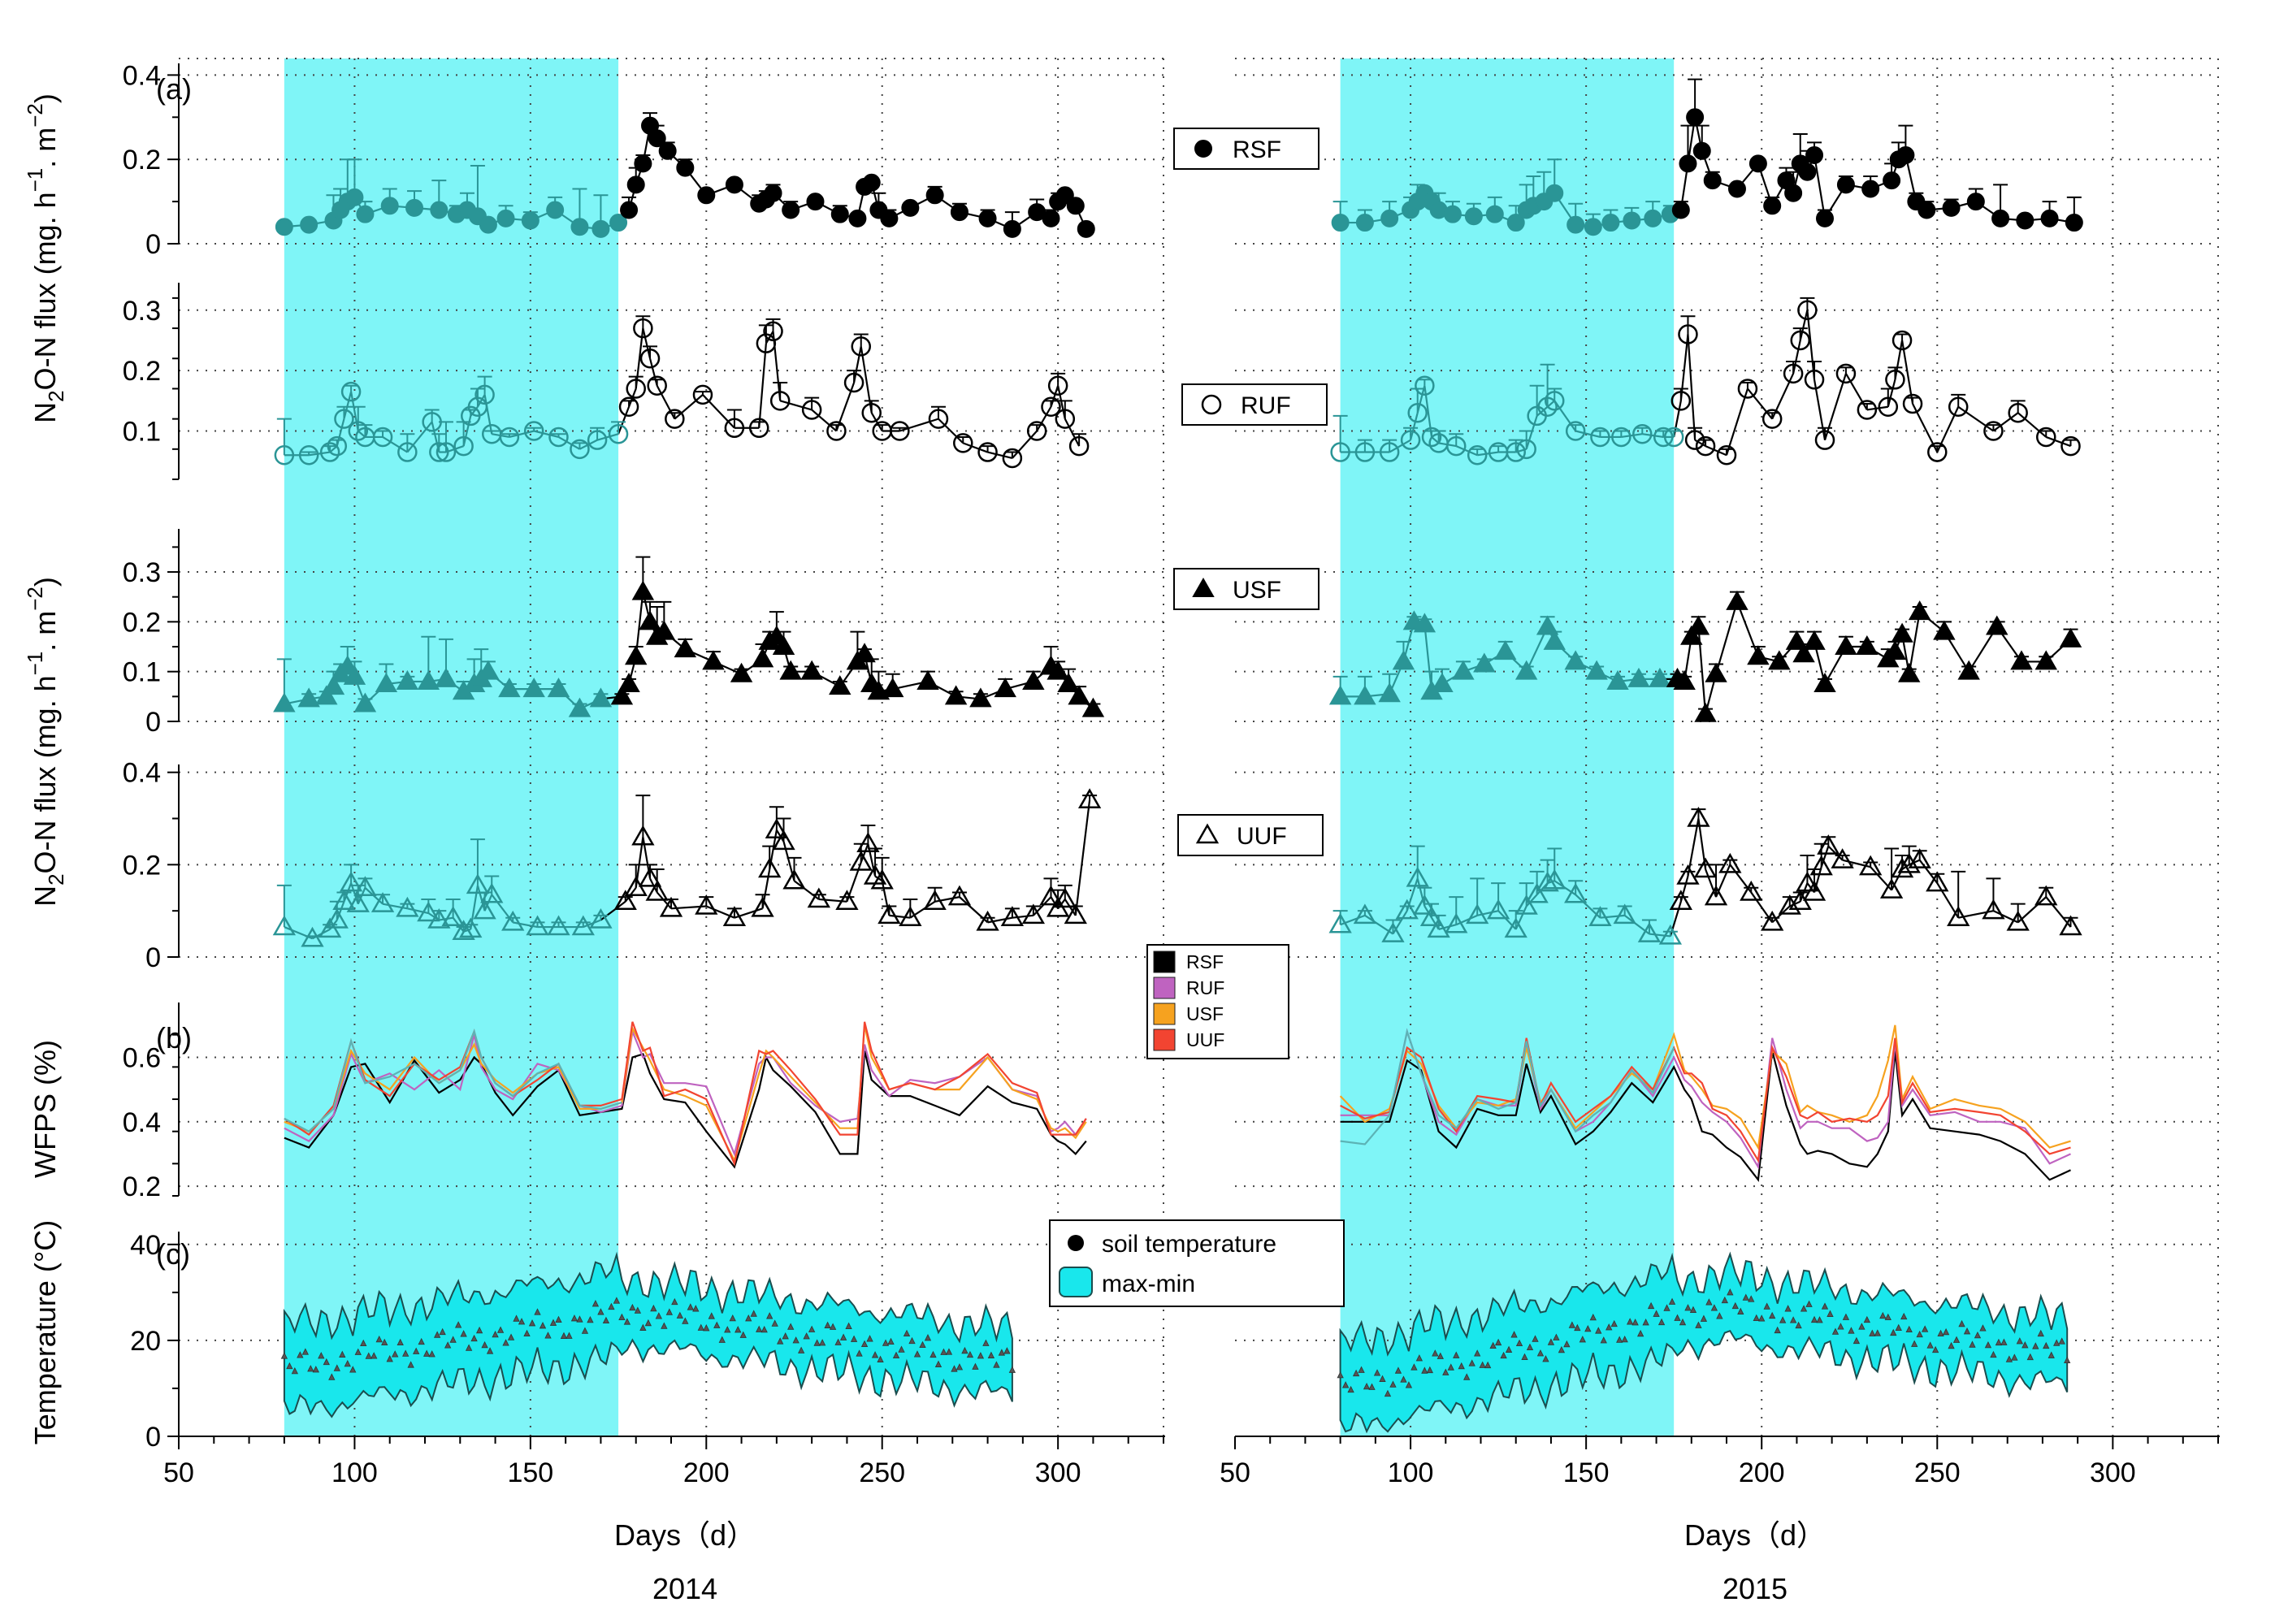 The height and width of the screenshot is (1624, 2275). I want to click on RUF-series-2014, so click(682, 392).